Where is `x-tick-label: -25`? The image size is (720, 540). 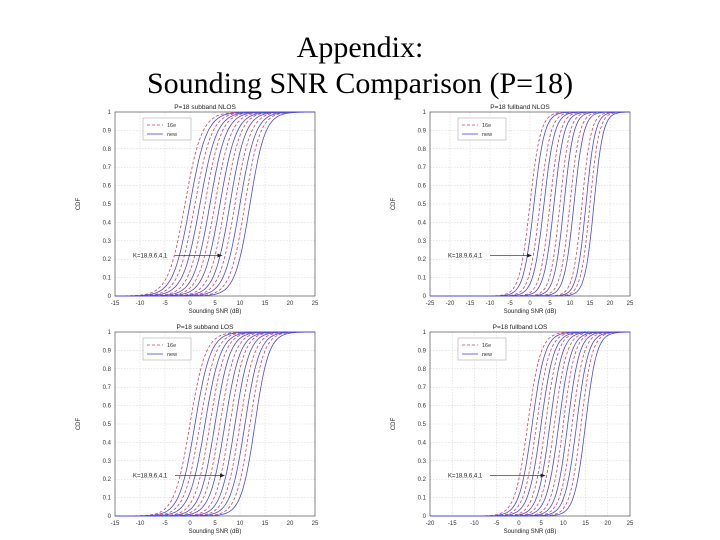
x-tick-label: -25 is located at coordinates (430, 304).